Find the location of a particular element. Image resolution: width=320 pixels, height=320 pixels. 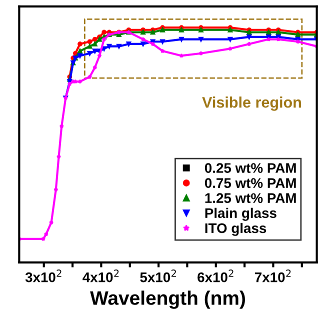

legend-label: 0.25 wt% PAM is located at coordinates (250, 168).